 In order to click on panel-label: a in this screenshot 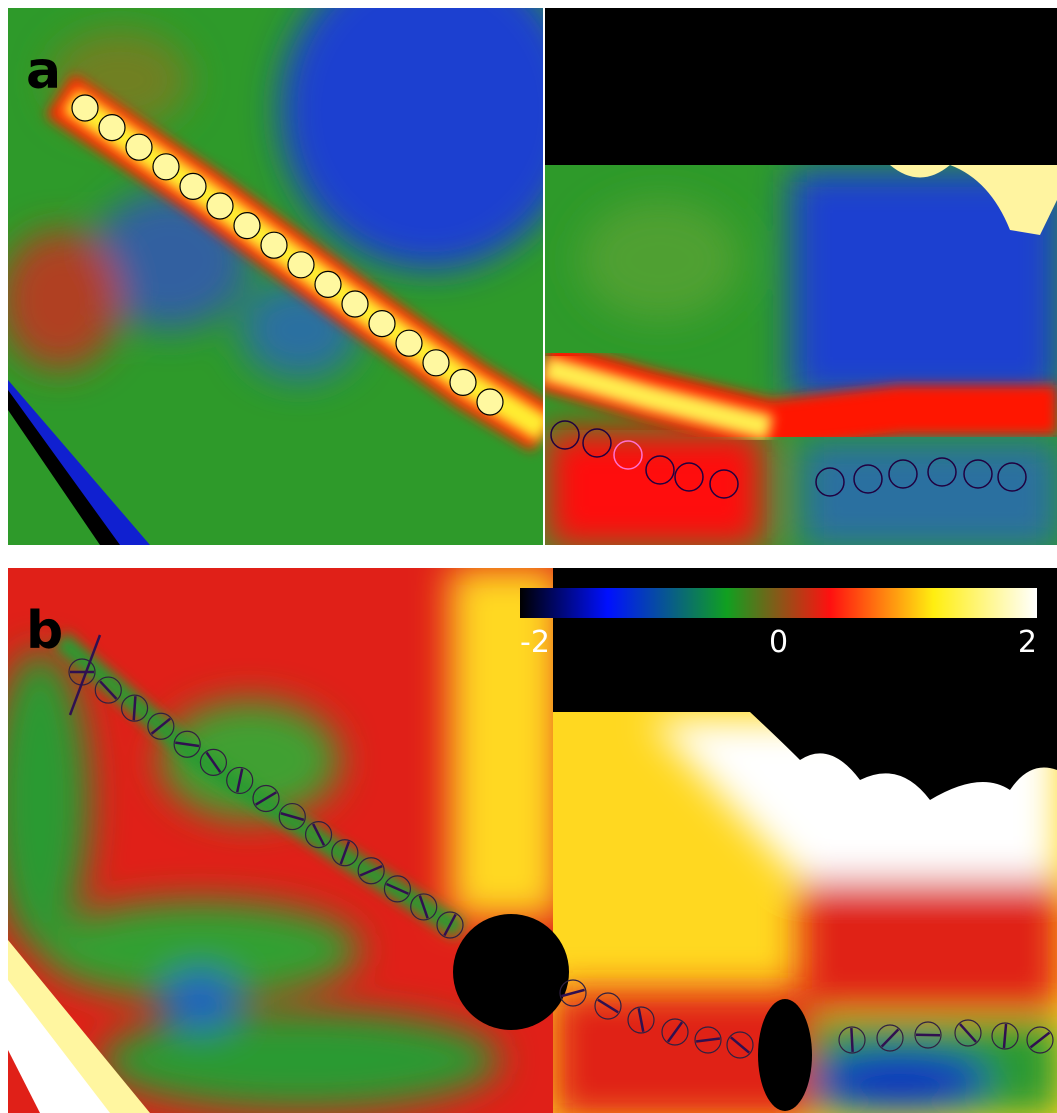, I will do `click(43, 71)`.